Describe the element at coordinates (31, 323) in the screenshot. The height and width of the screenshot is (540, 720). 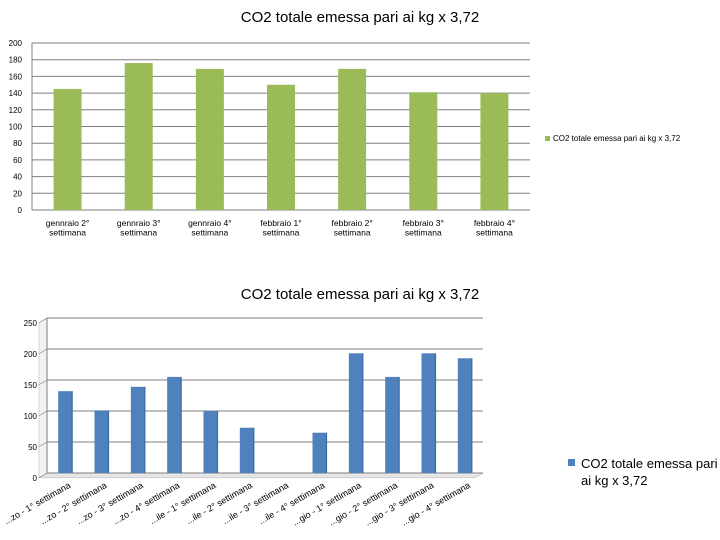
I see `y-tick-label: 250` at that location.